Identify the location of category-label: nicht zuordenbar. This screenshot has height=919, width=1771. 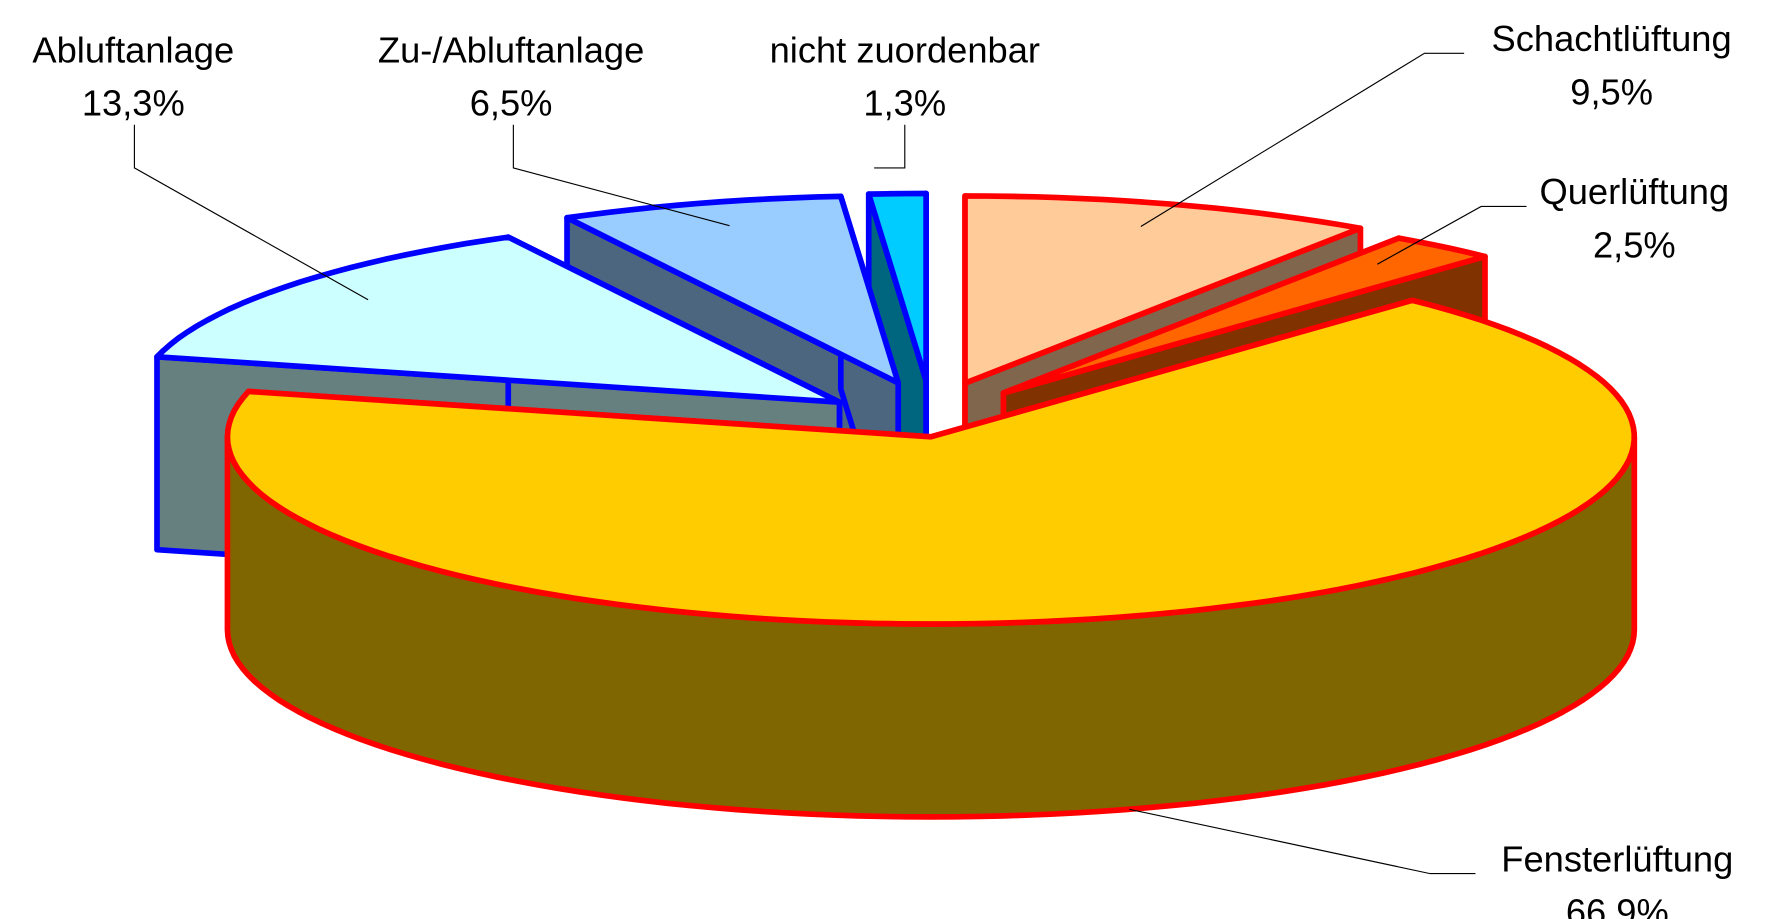
(905, 49).